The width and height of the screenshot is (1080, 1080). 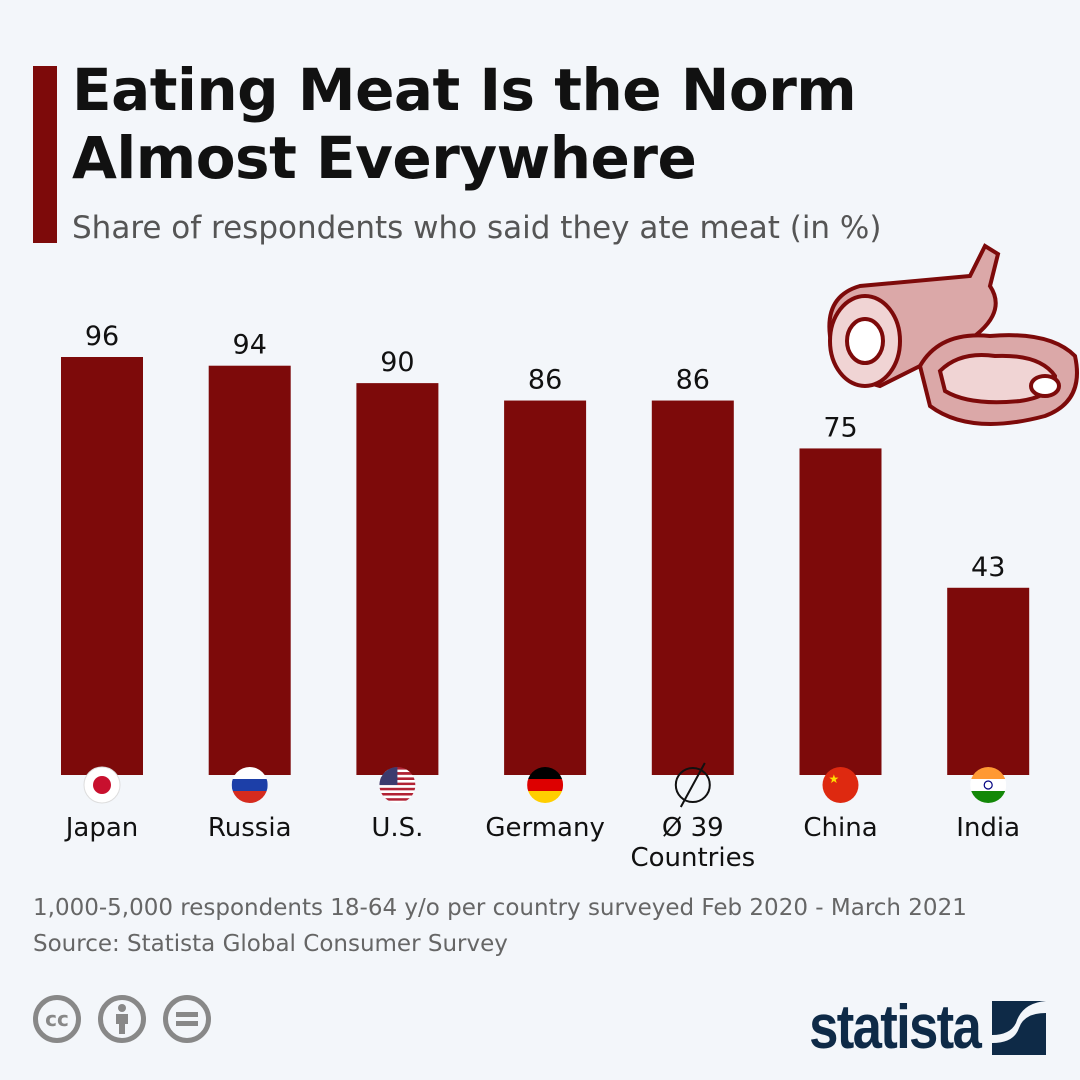 What do you see at coordinates (397, 785) in the screenshot?
I see `usa-flag-icon` at bounding box center [397, 785].